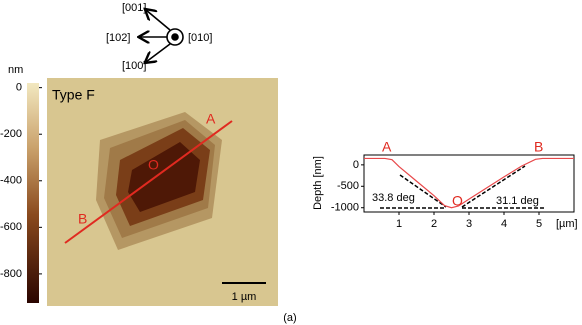 The width and height of the screenshot is (582, 325). What do you see at coordinates (345, 208) in the screenshot?
I see `y-tick-label: -1000` at bounding box center [345, 208].